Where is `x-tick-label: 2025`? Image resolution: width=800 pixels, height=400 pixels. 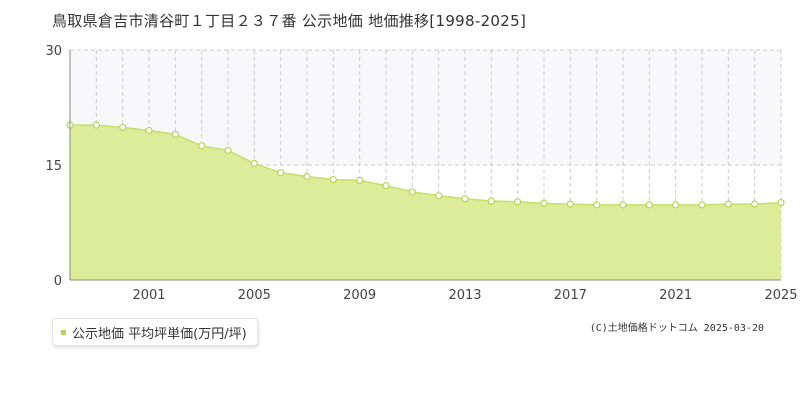 x-tick-label: 2025 is located at coordinates (780, 295).